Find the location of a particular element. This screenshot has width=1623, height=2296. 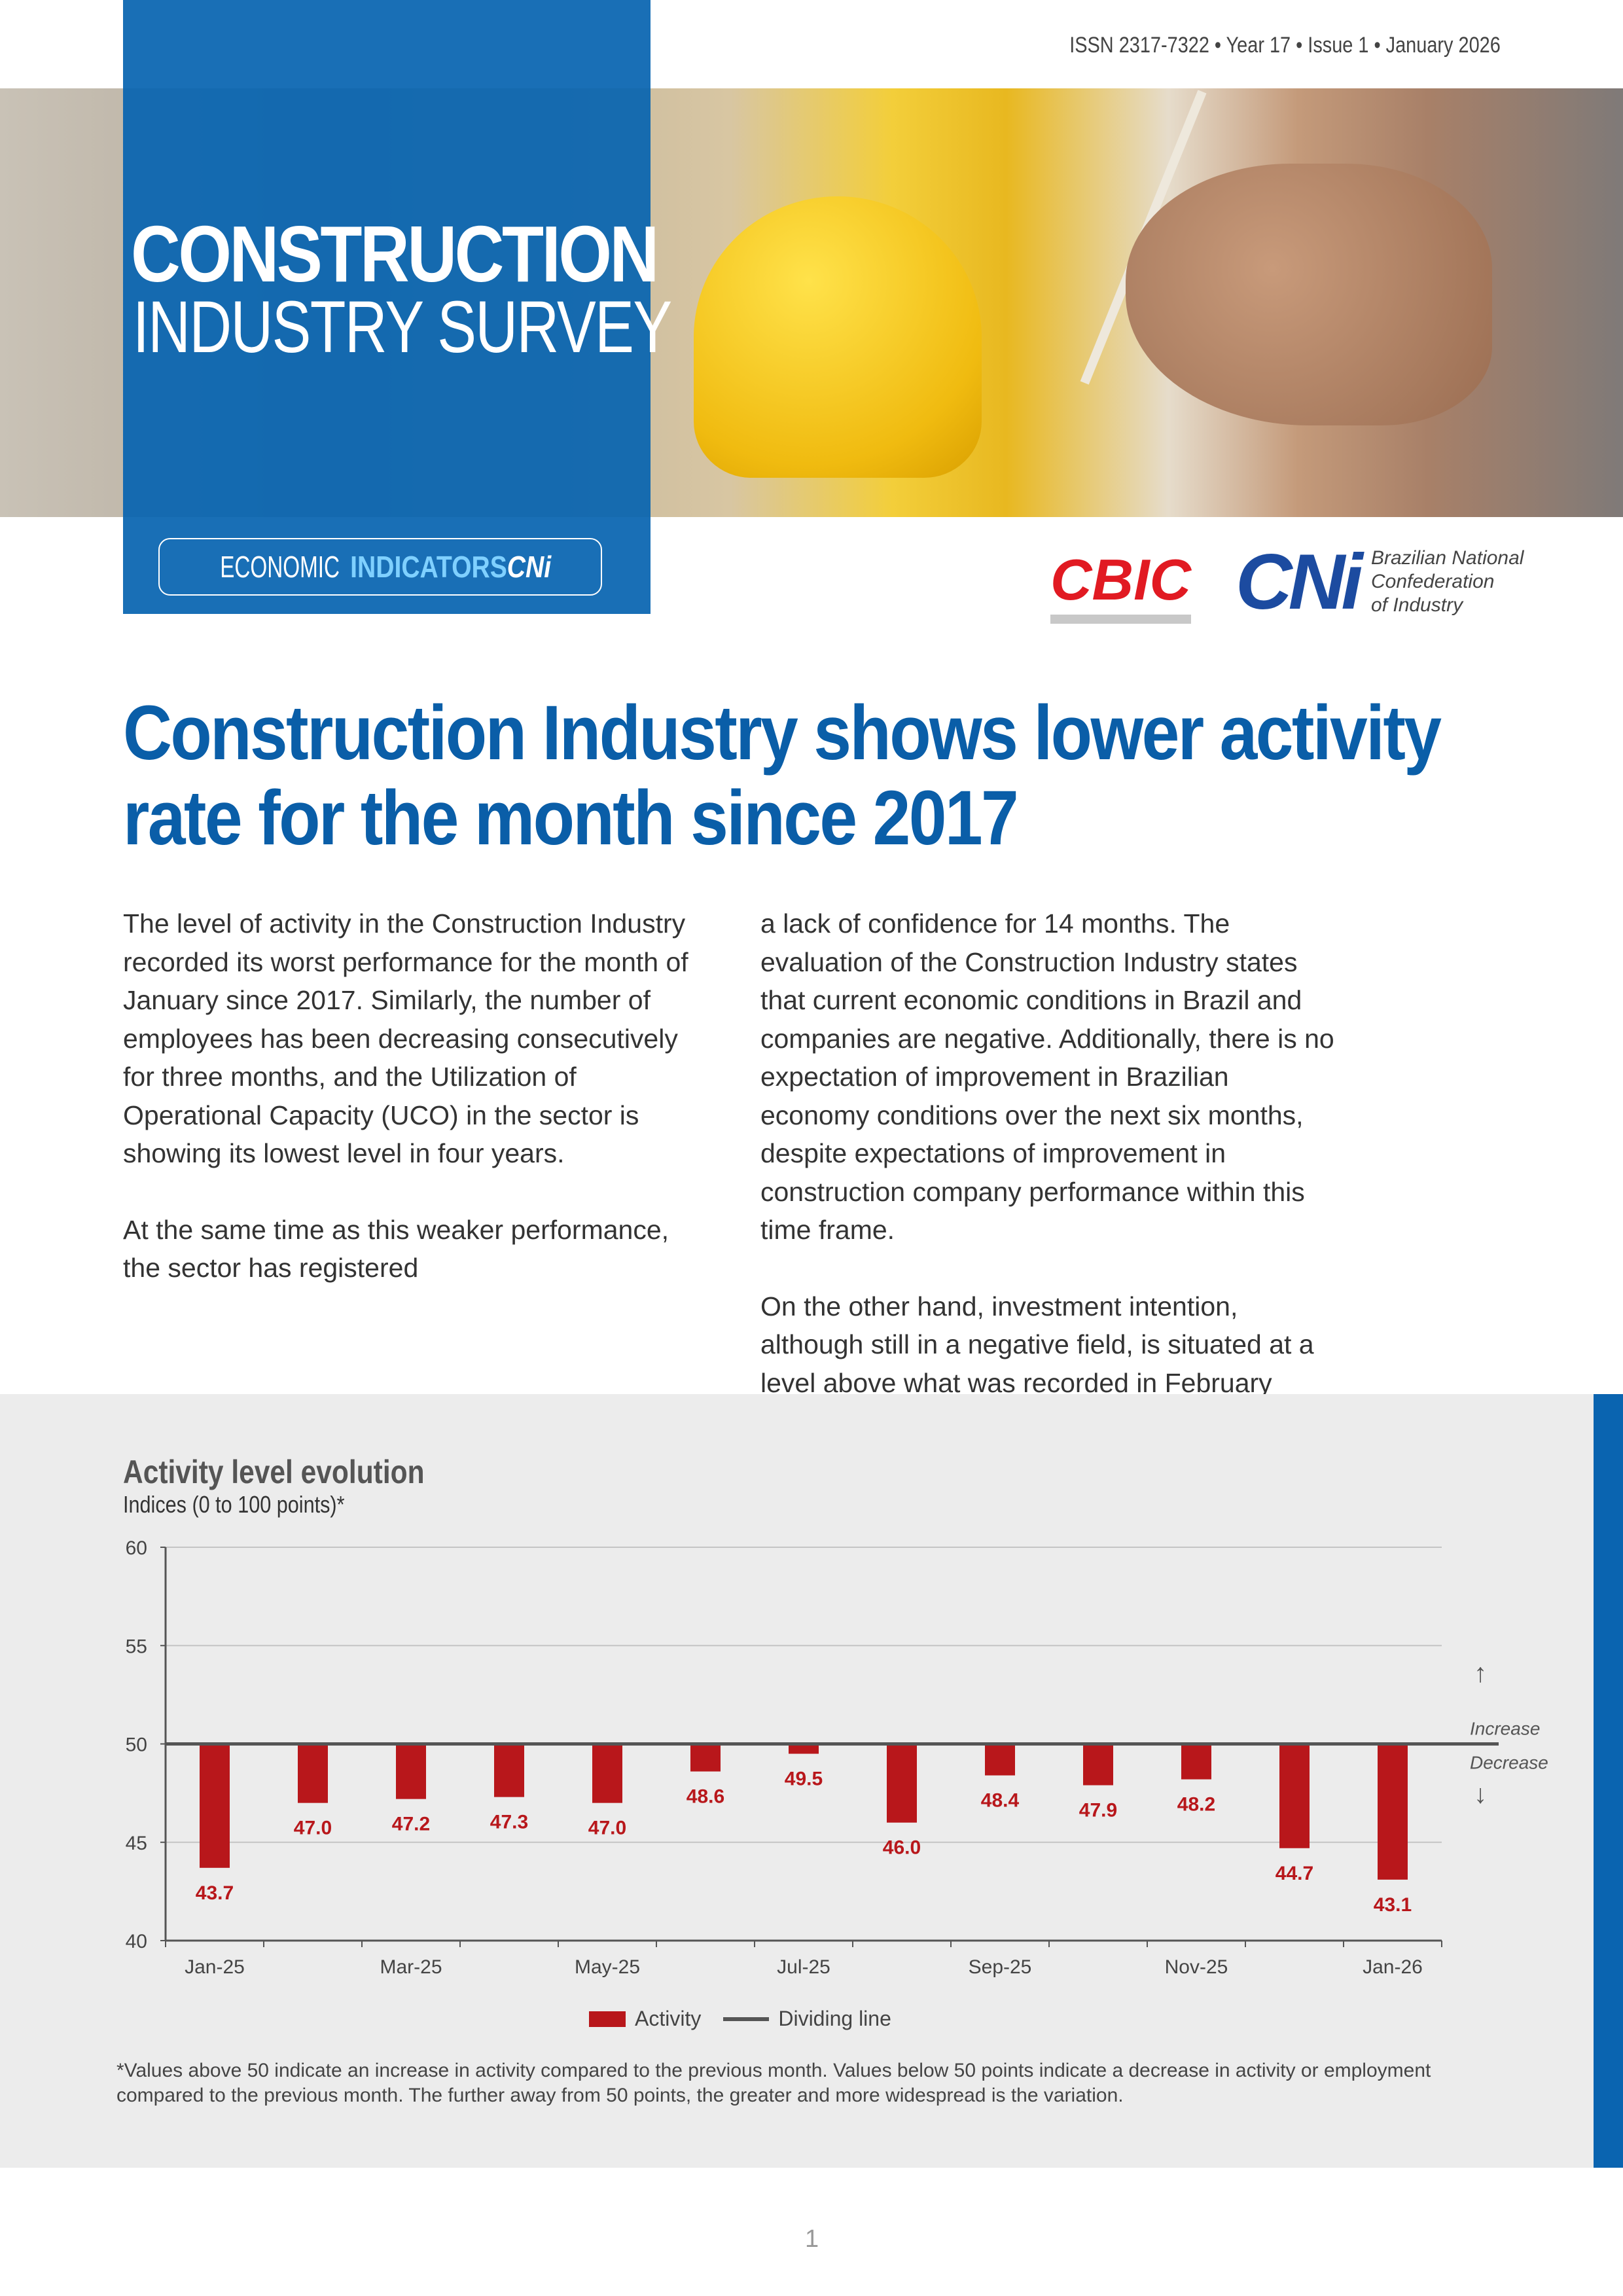

chart-legend: Activity Dividing line is located at coordinates (740, 2019).